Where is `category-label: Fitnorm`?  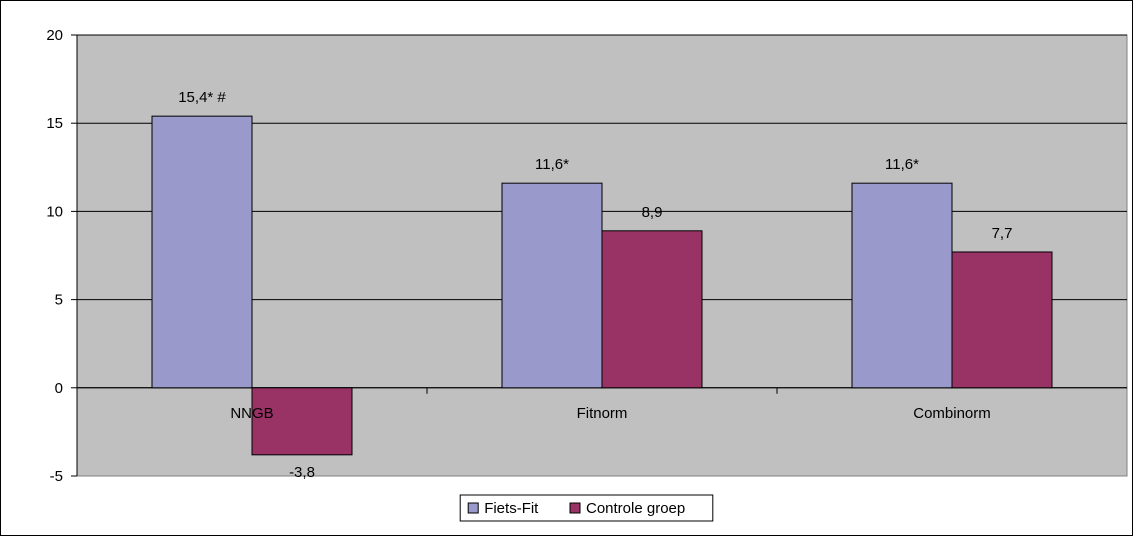
category-label: Fitnorm is located at coordinates (602, 413).